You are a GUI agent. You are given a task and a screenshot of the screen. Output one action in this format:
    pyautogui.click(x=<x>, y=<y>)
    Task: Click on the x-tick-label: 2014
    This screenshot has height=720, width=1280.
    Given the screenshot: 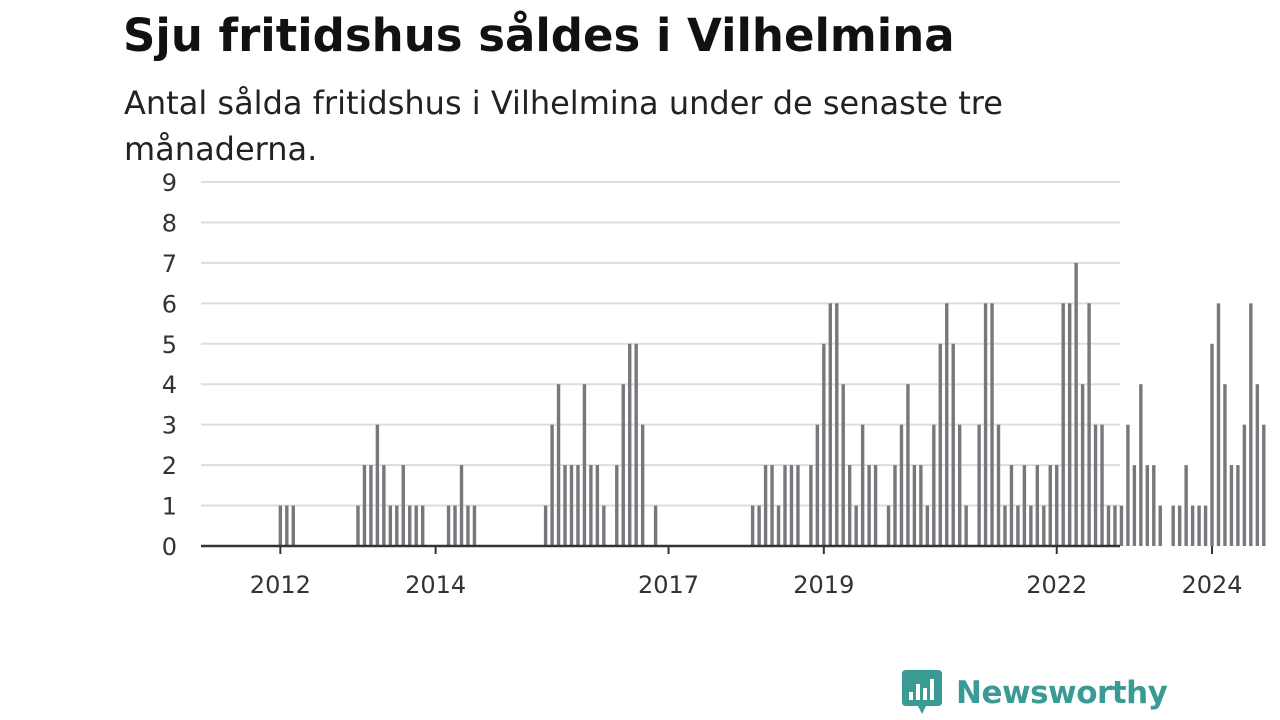 What is the action you would take?
    pyautogui.click(x=435, y=585)
    